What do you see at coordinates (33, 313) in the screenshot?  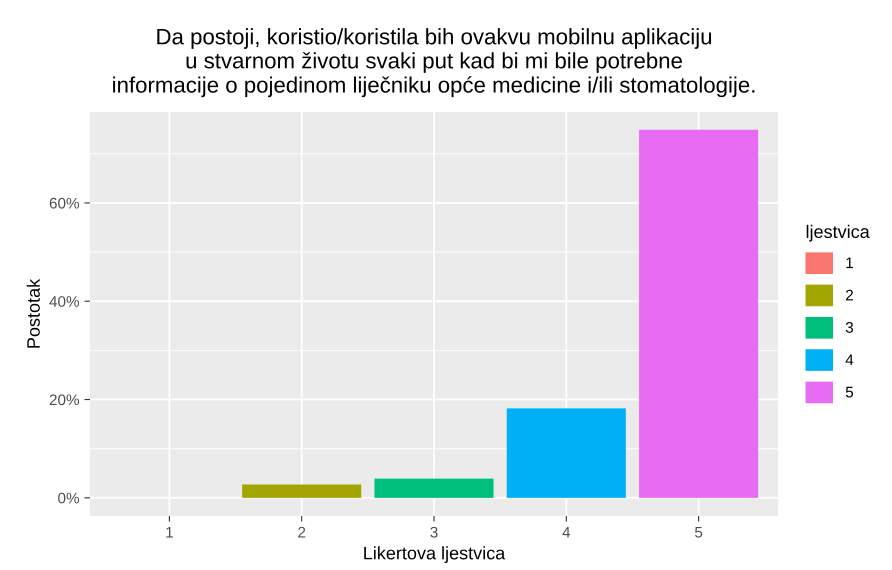 I see `y-axis-title: Postotak` at bounding box center [33, 313].